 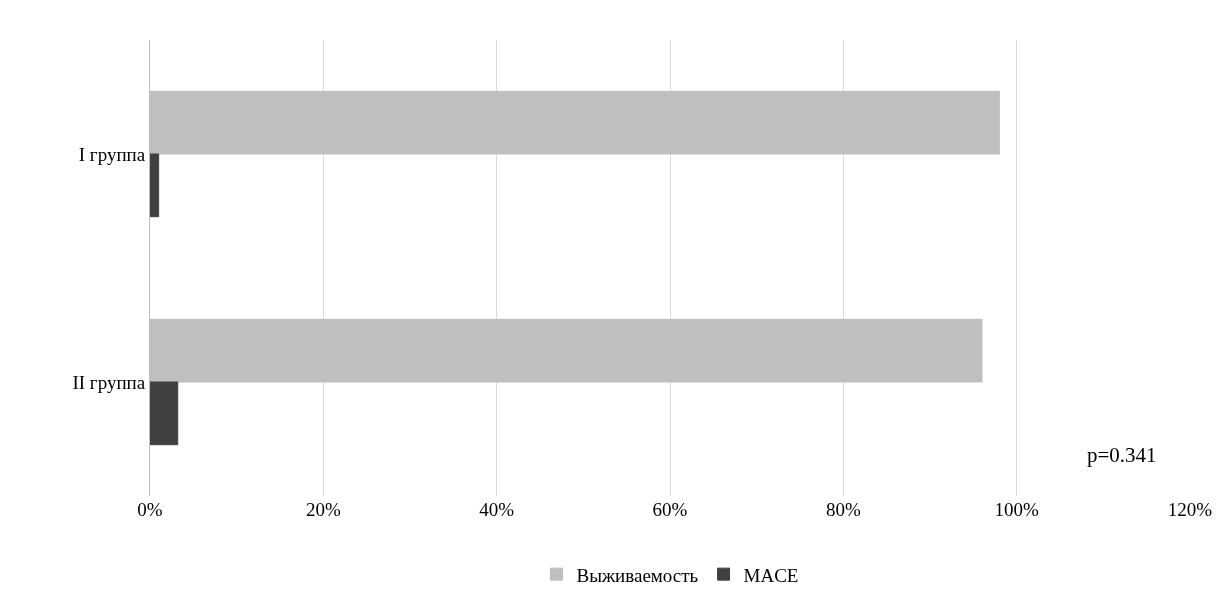 I want to click on legend-label: Выживаемость, so click(x=637, y=575).